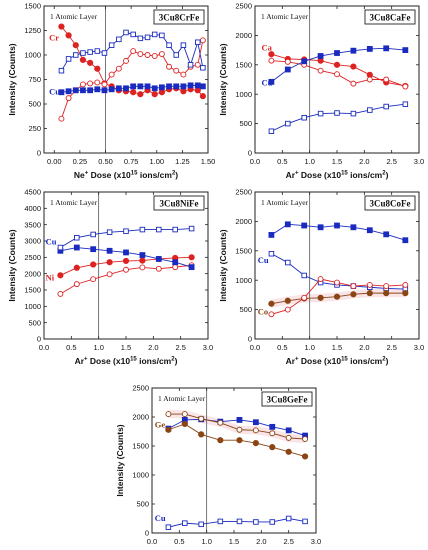 The image size is (428, 550). Describe the element at coordinates (384, 174) in the screenshot. I see `x-axis-label-superscript: 2` at that location.